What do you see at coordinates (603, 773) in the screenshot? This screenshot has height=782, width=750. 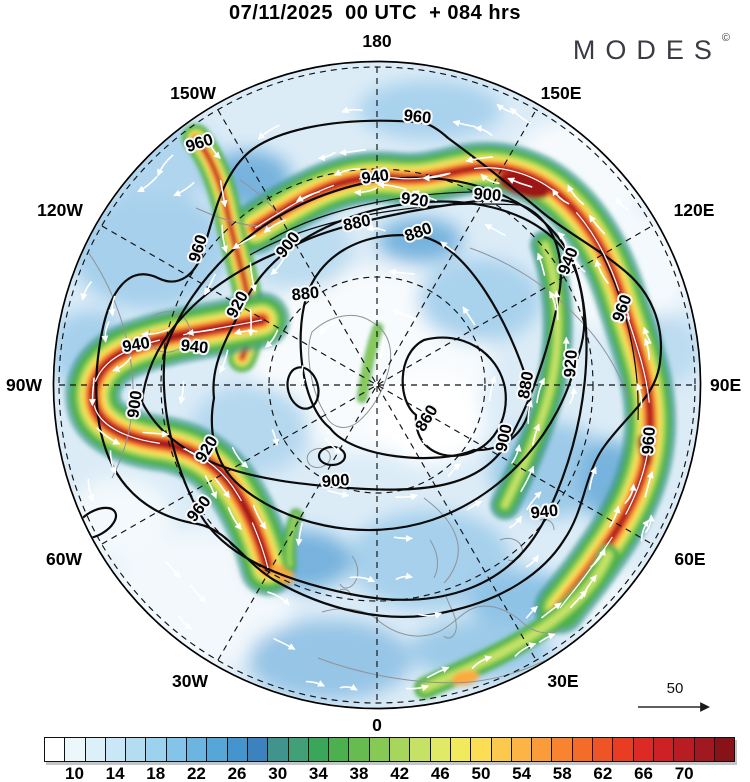 I see `colorbar-tick-label: 62` at bounding box center [603, 773].